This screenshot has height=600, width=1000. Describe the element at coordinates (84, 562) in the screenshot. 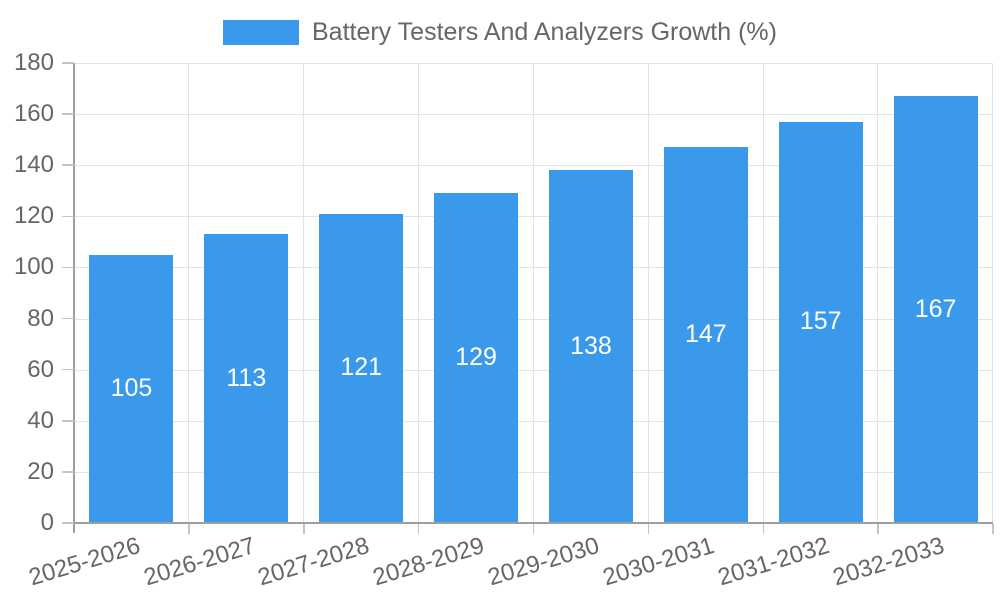

I see `x-tick-label: 2025-2026` at that location.